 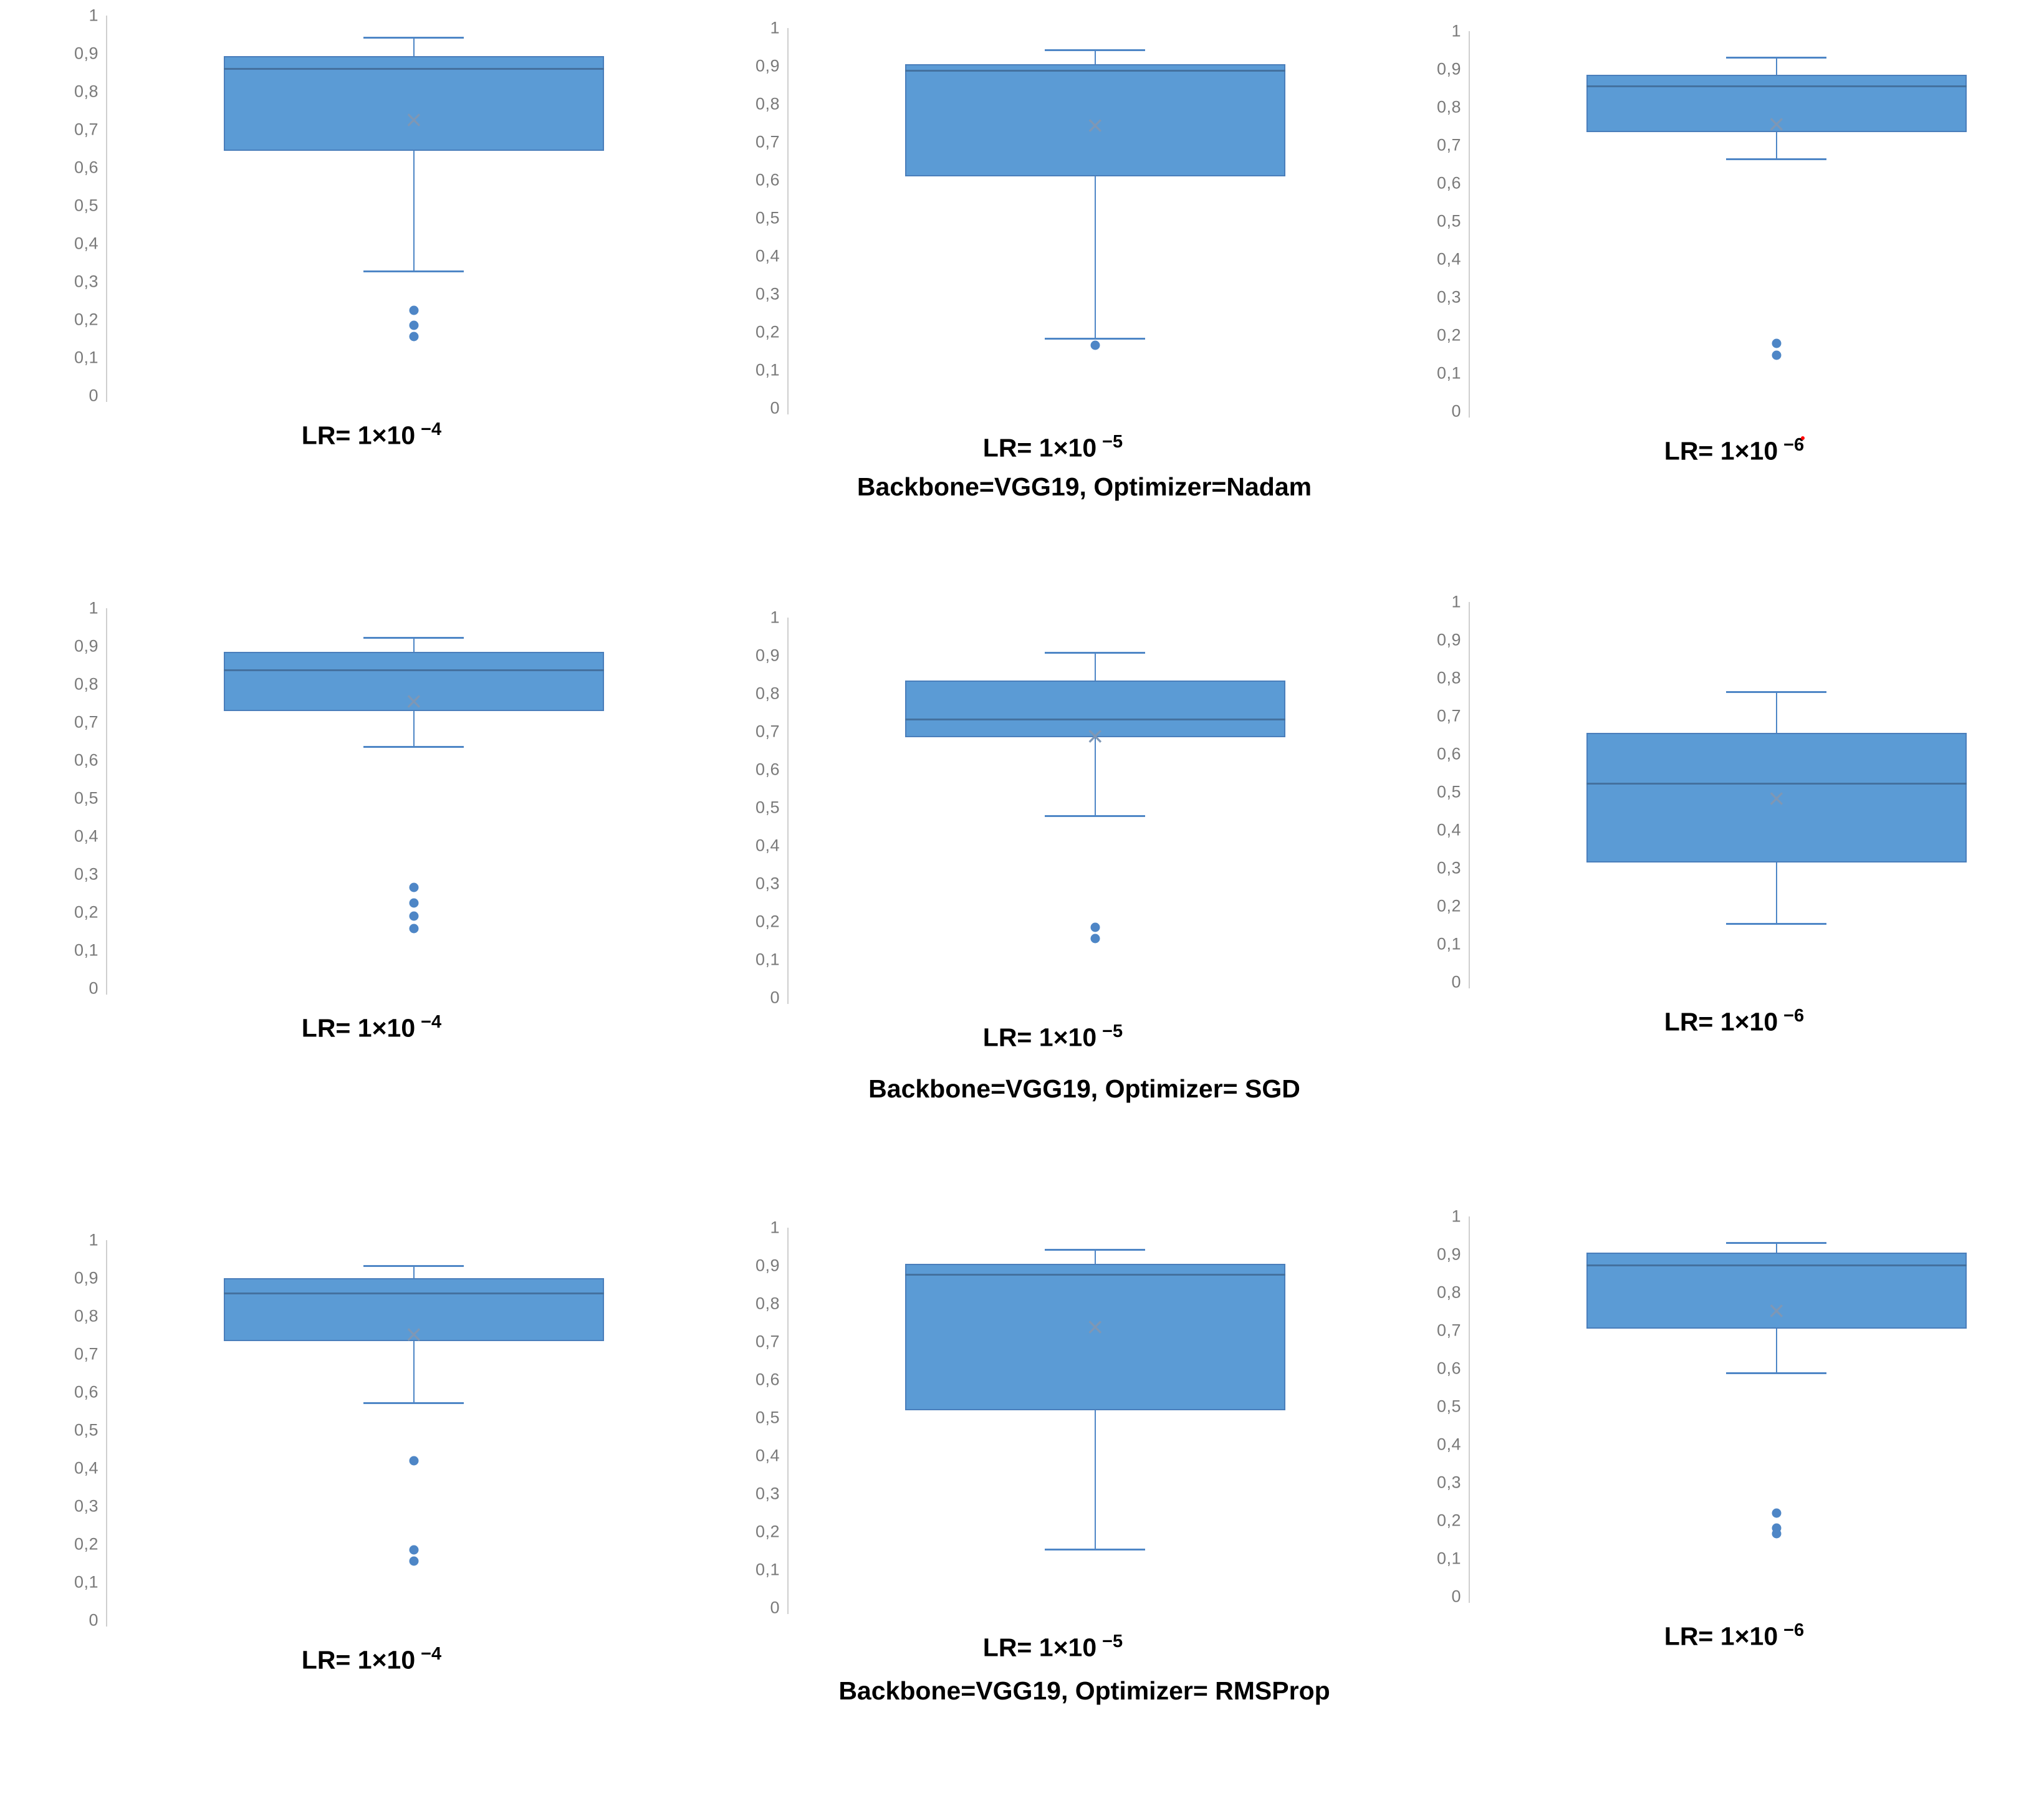 I want to click on group-title: Backbone=VGG19, Optimizer=Nadam, so click(x=1084, y=486).